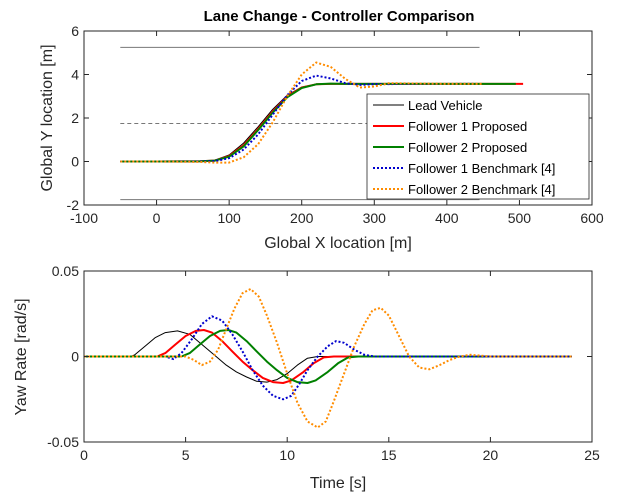 The height and width of the screenshot is (499, 621). I want to click on x-axis-label: Global X location [m], so click(338, 243).